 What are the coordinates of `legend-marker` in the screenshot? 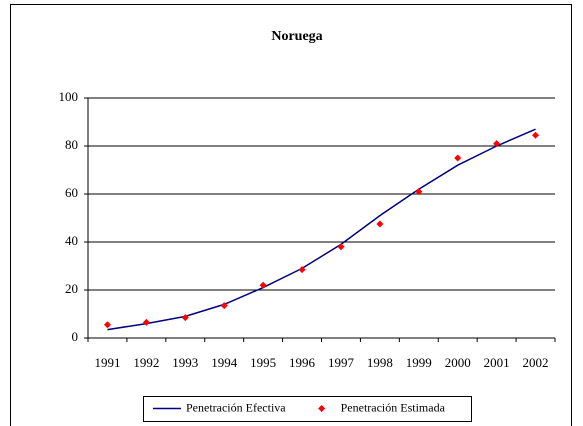 It's located at (322, 408).